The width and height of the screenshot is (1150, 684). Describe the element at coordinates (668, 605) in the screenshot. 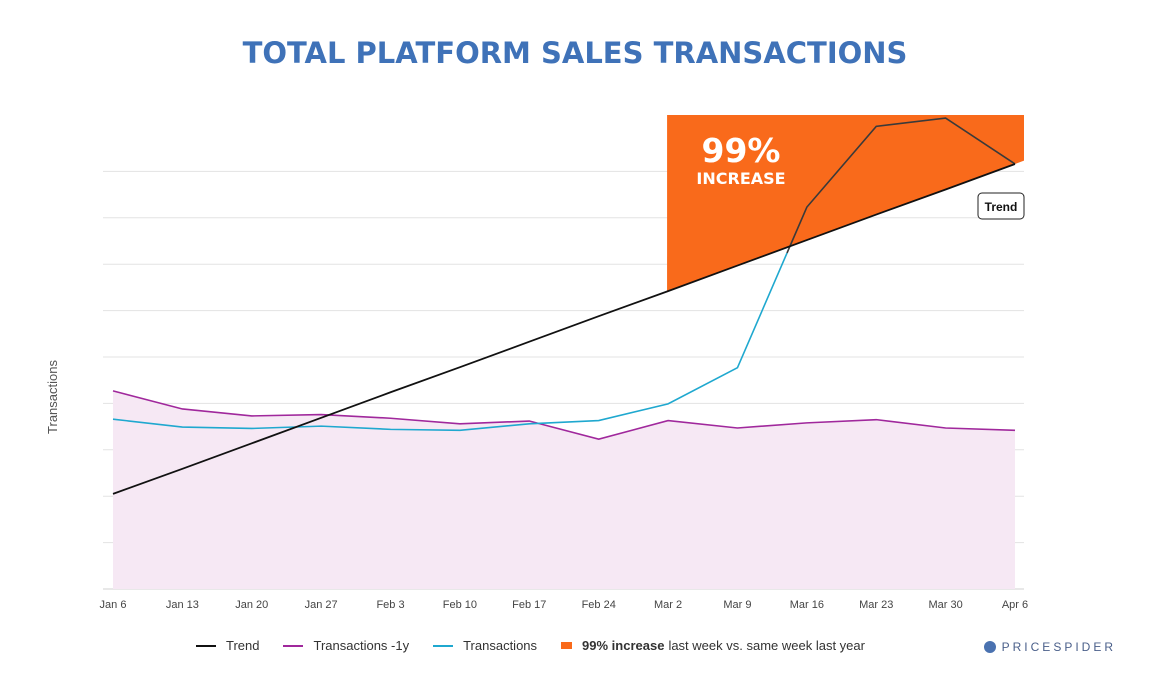

I see `x-tick-label: Mar 2` at that location.